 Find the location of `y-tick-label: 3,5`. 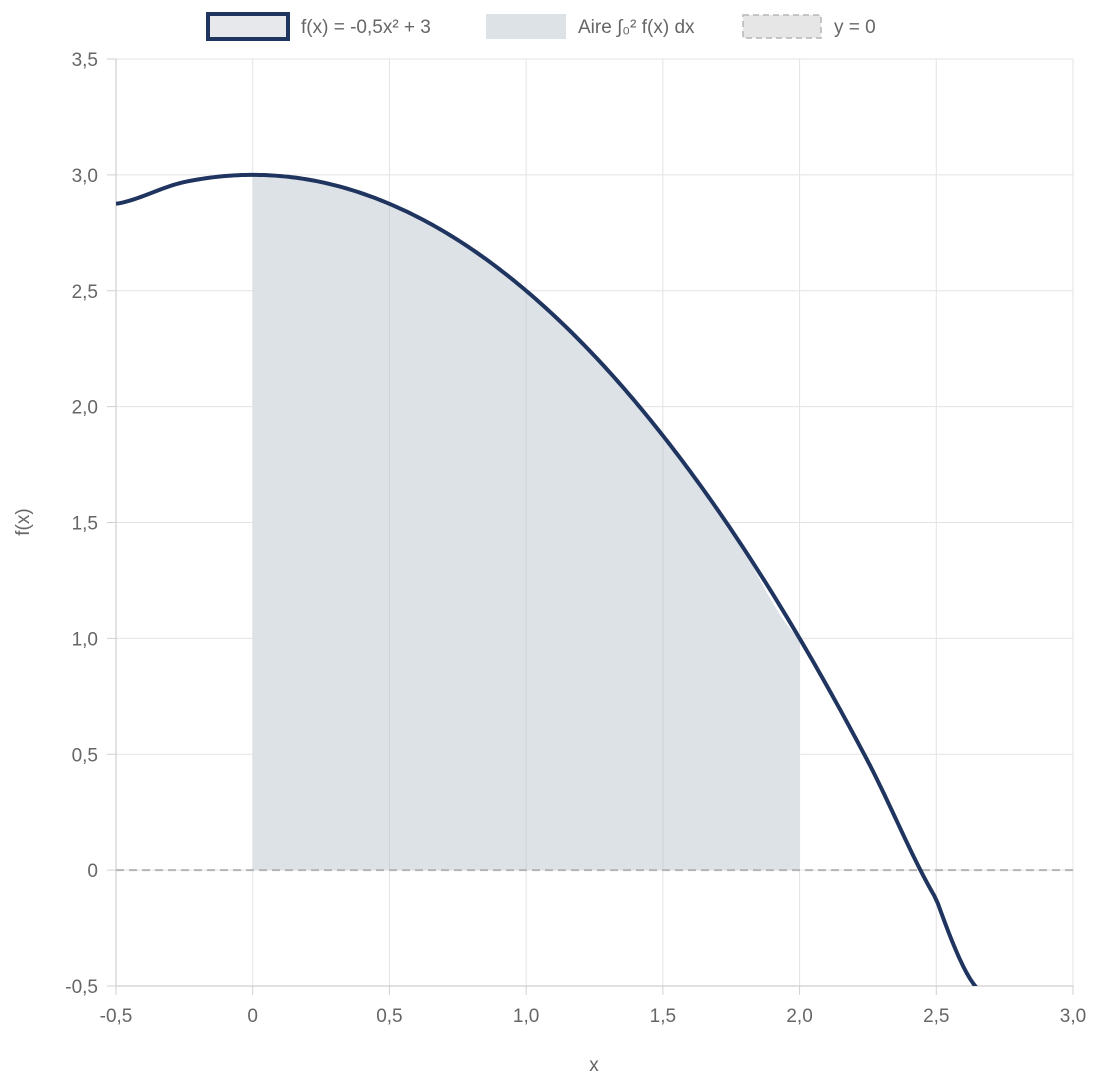

y-tick-label: 3,5 is located at coordinates (85, 60).